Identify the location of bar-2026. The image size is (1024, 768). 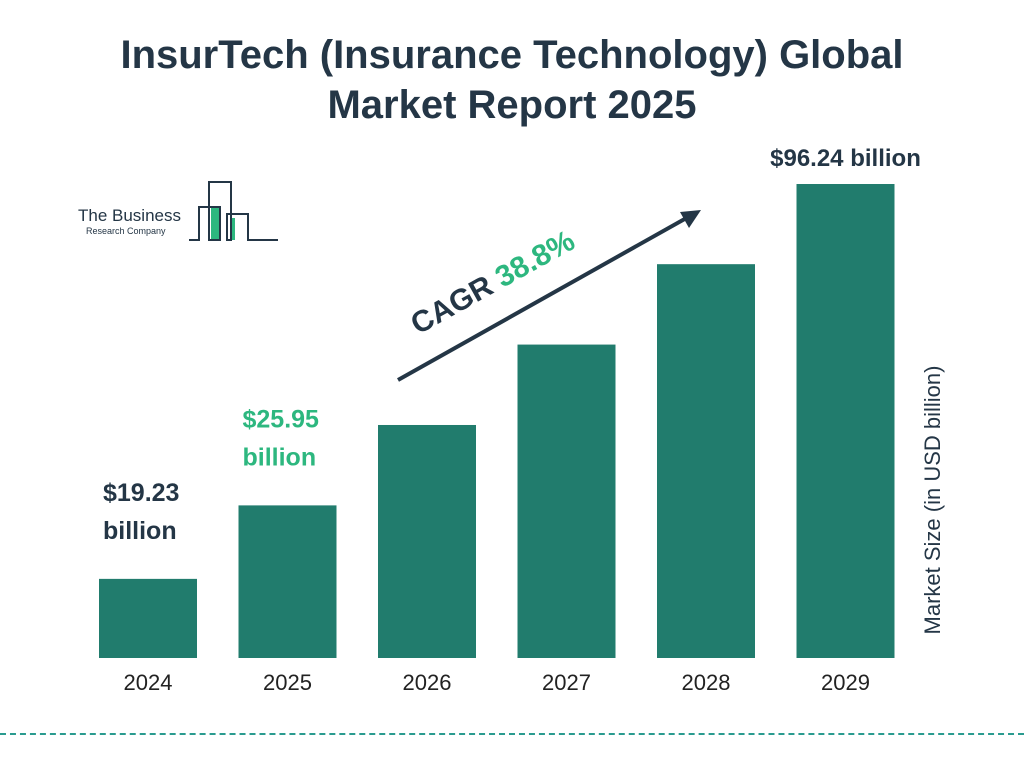
(427, 541).